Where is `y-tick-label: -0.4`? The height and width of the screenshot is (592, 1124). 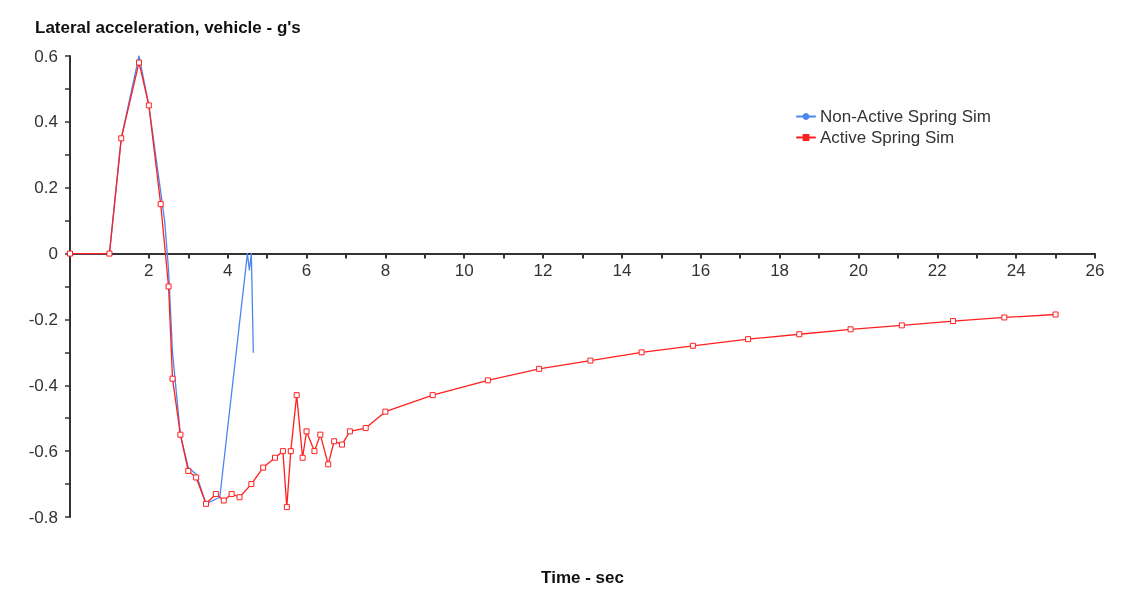 y-tick-label: -0.4 is located at coordinates (43, 385).